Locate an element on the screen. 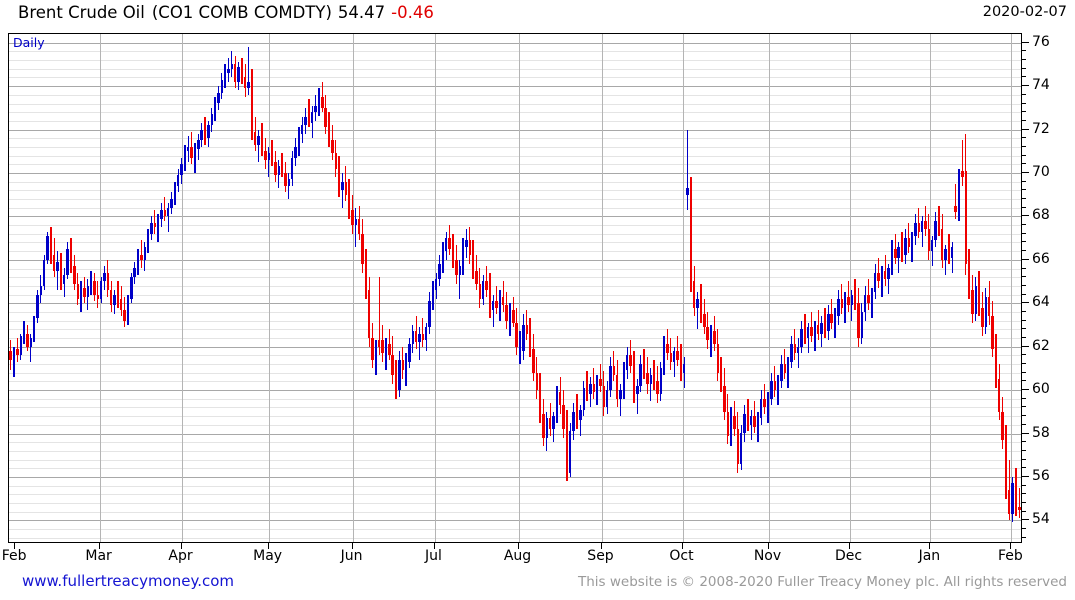 The height and width of the screenshot is (600, 1075). y-axis-label: 54 is located at coordinates (1041, 519).